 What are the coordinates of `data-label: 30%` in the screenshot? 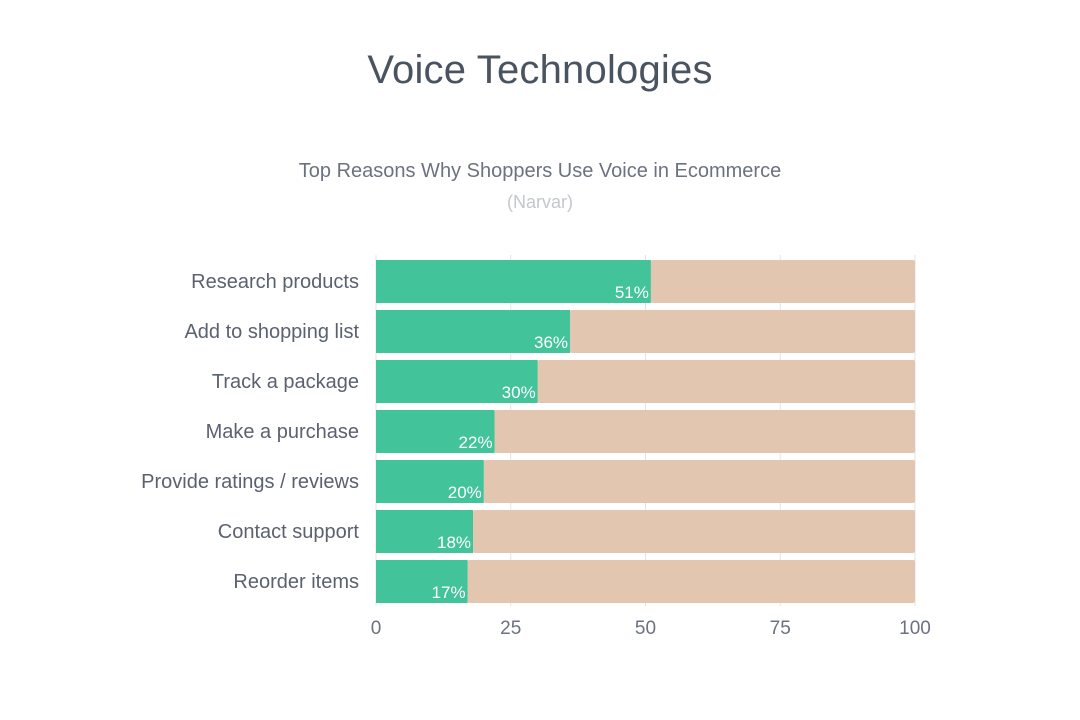 It's located at (519, 392).